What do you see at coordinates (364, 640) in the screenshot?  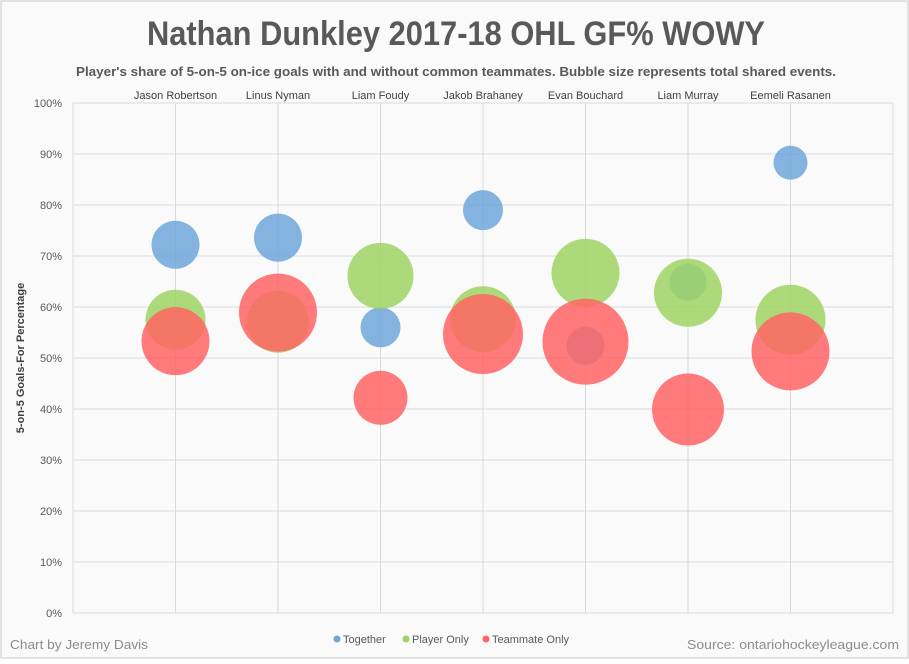 I see `legend-label: Together` at bounding box center [364, 640].